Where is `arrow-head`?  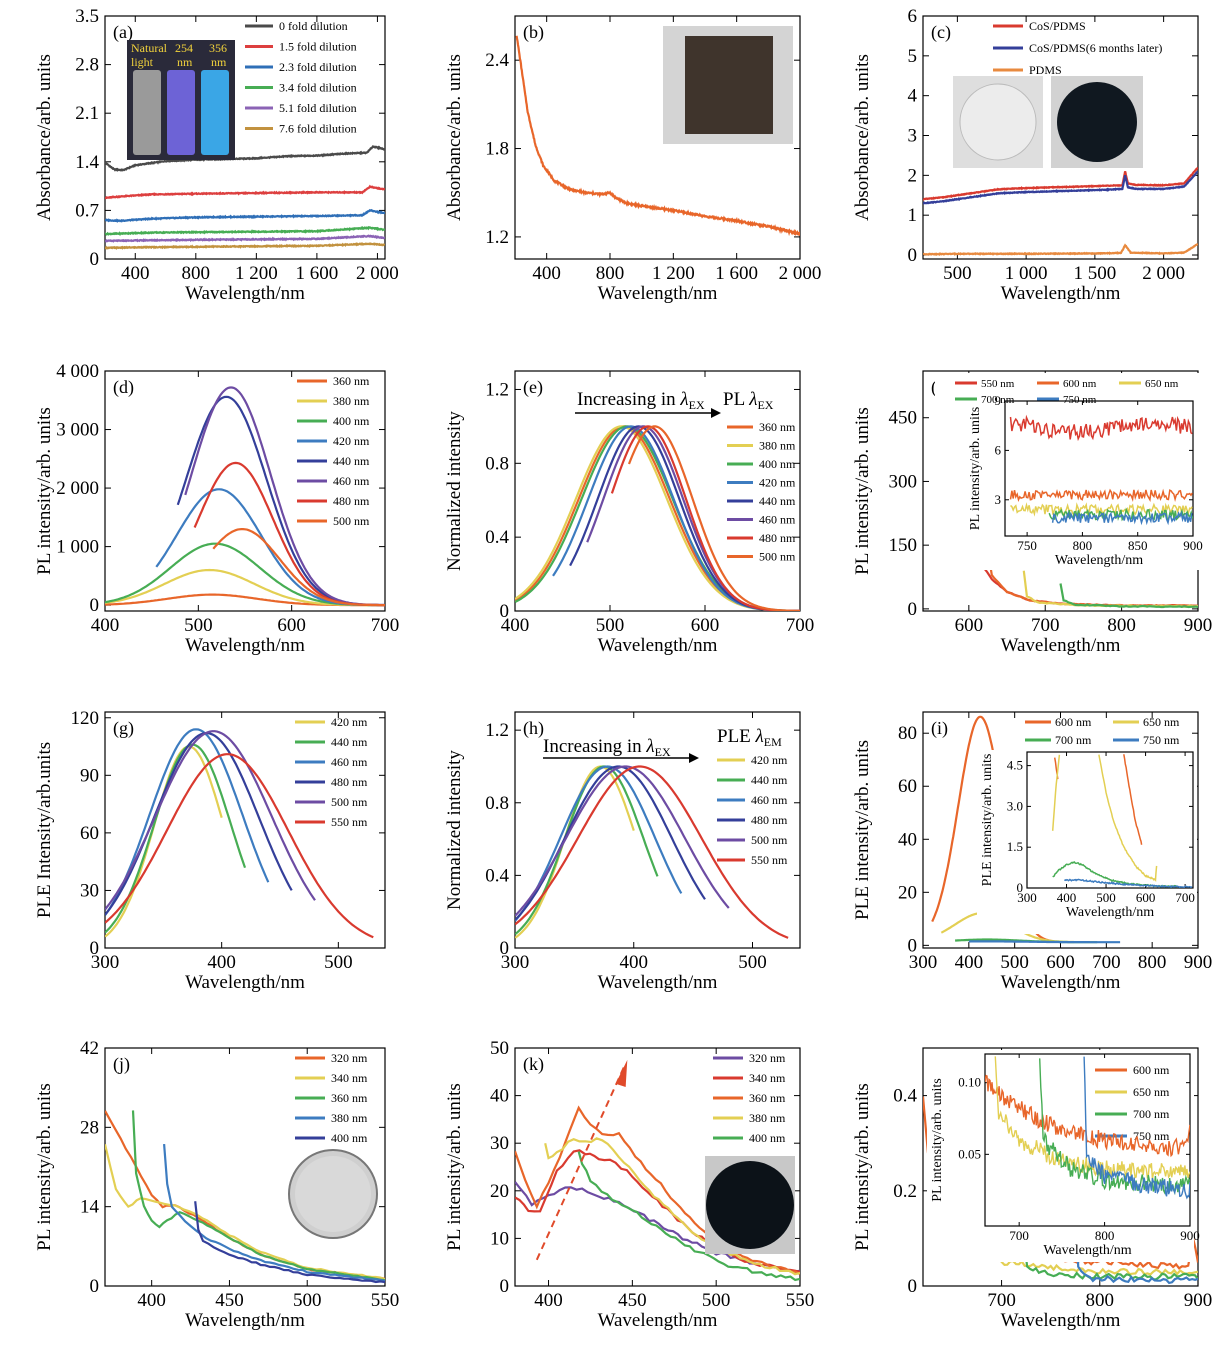
arrow-head is located at coordinates (716, 413).